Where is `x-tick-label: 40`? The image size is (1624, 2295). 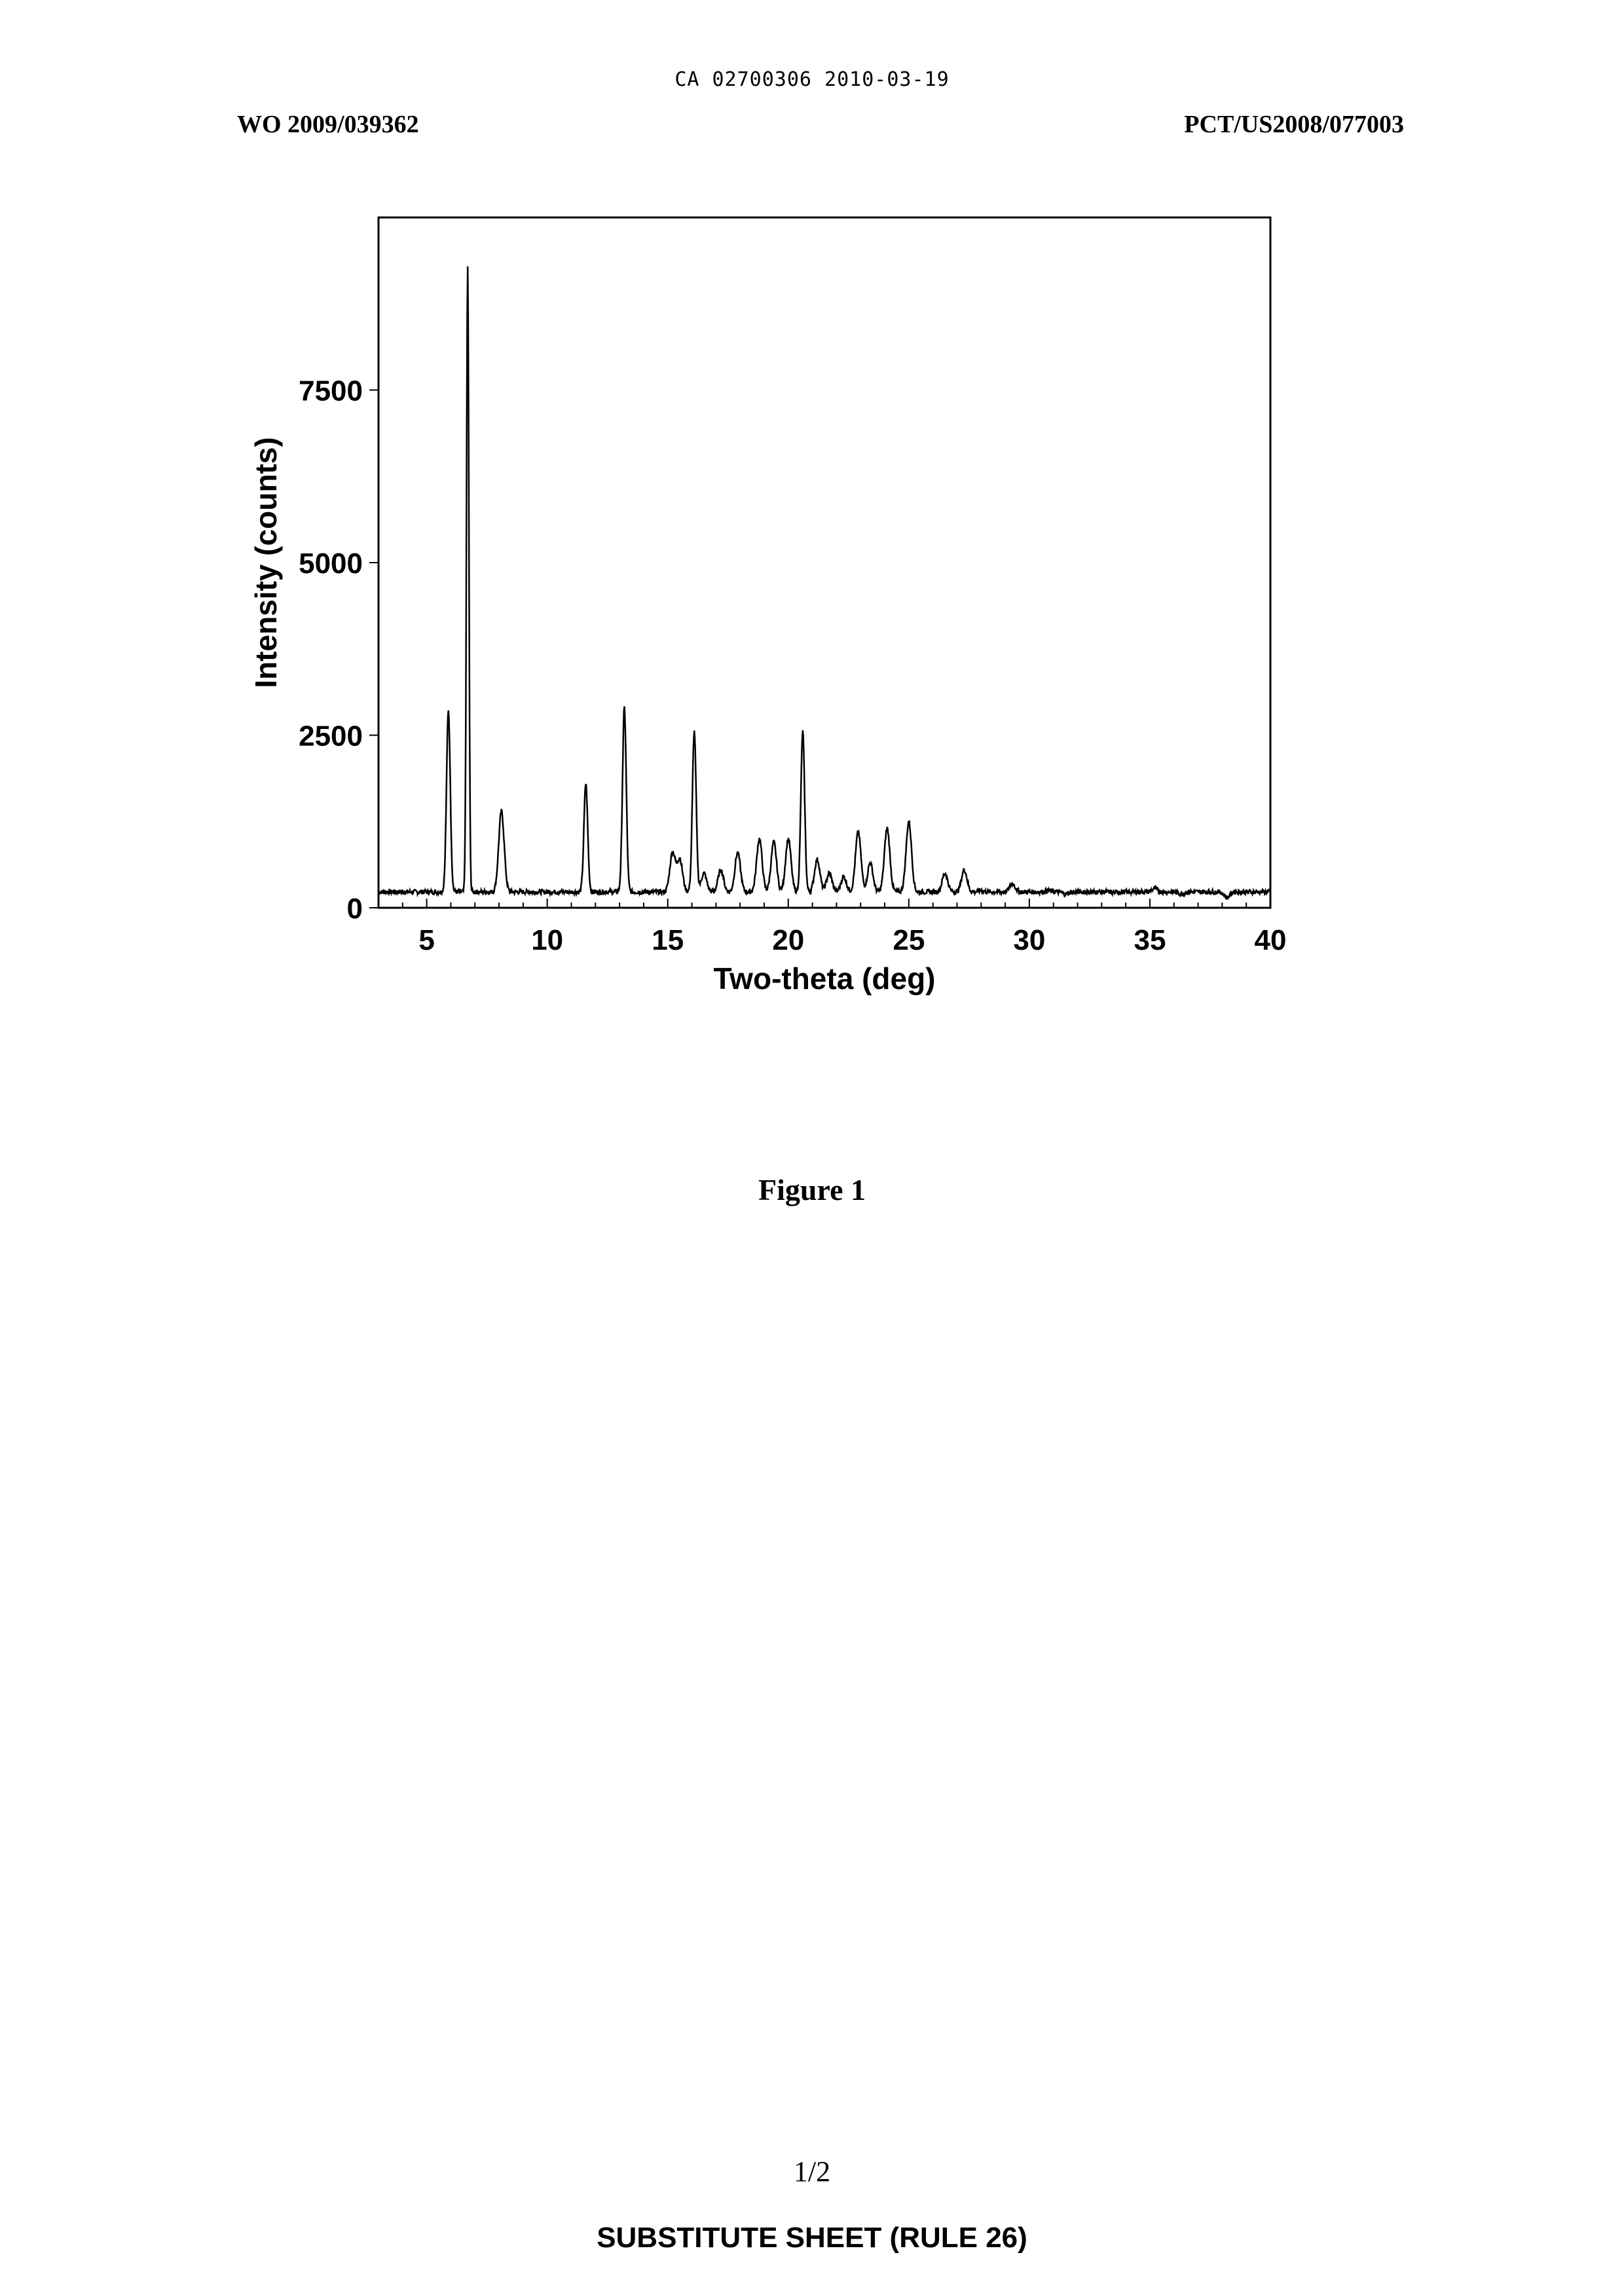
x-tick-label: 40 is located at coordinates (1271, 940).